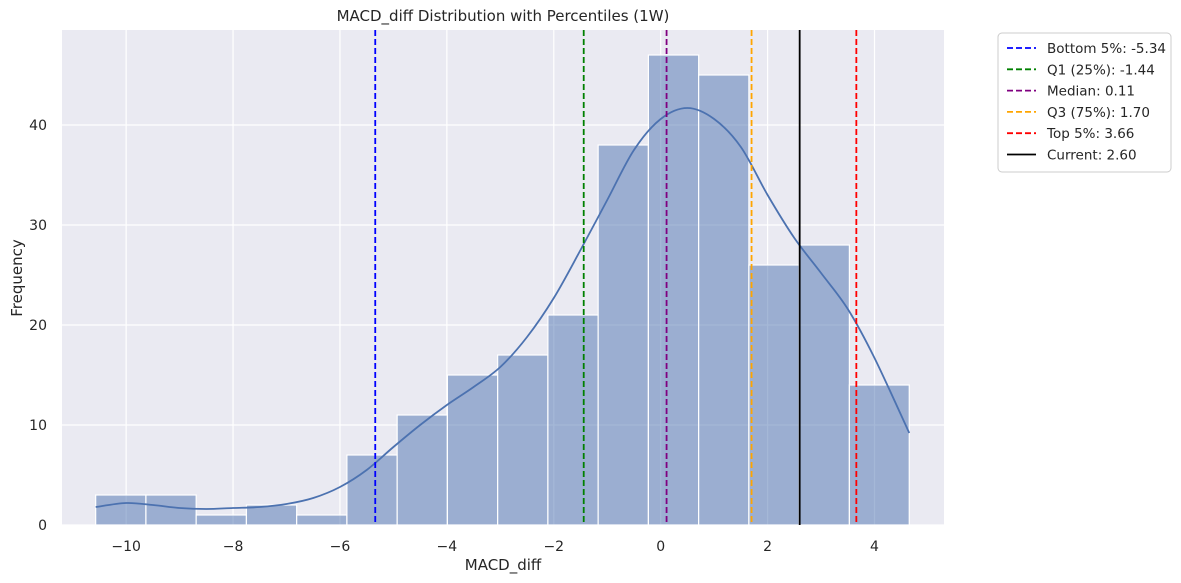 The height and width of the screenshot is (583, 1181). Describe the element at coordinates (38, 226) in the screenshot. I see `y-tick-label: 30` at that location.